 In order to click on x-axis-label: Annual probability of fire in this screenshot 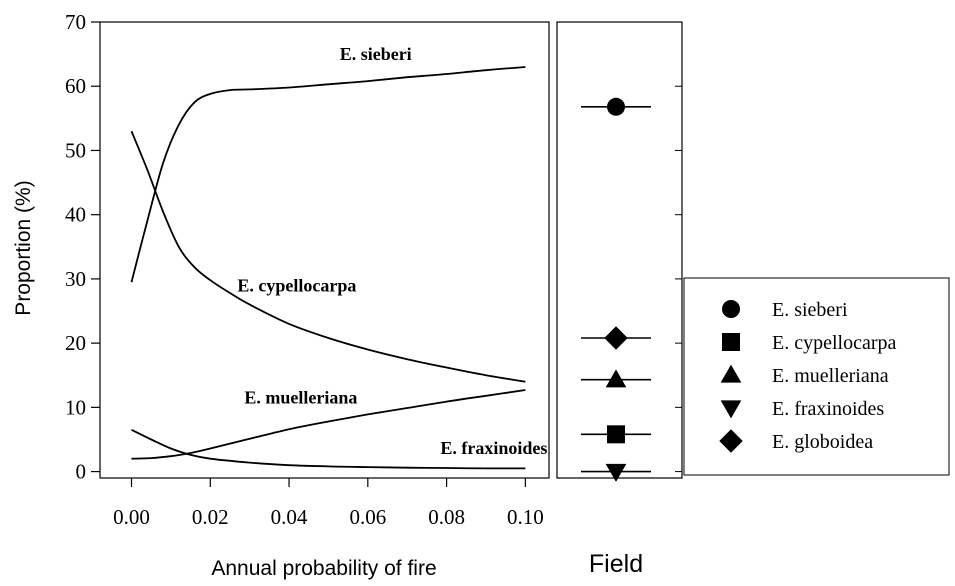, I will do `click(323, 568)`.